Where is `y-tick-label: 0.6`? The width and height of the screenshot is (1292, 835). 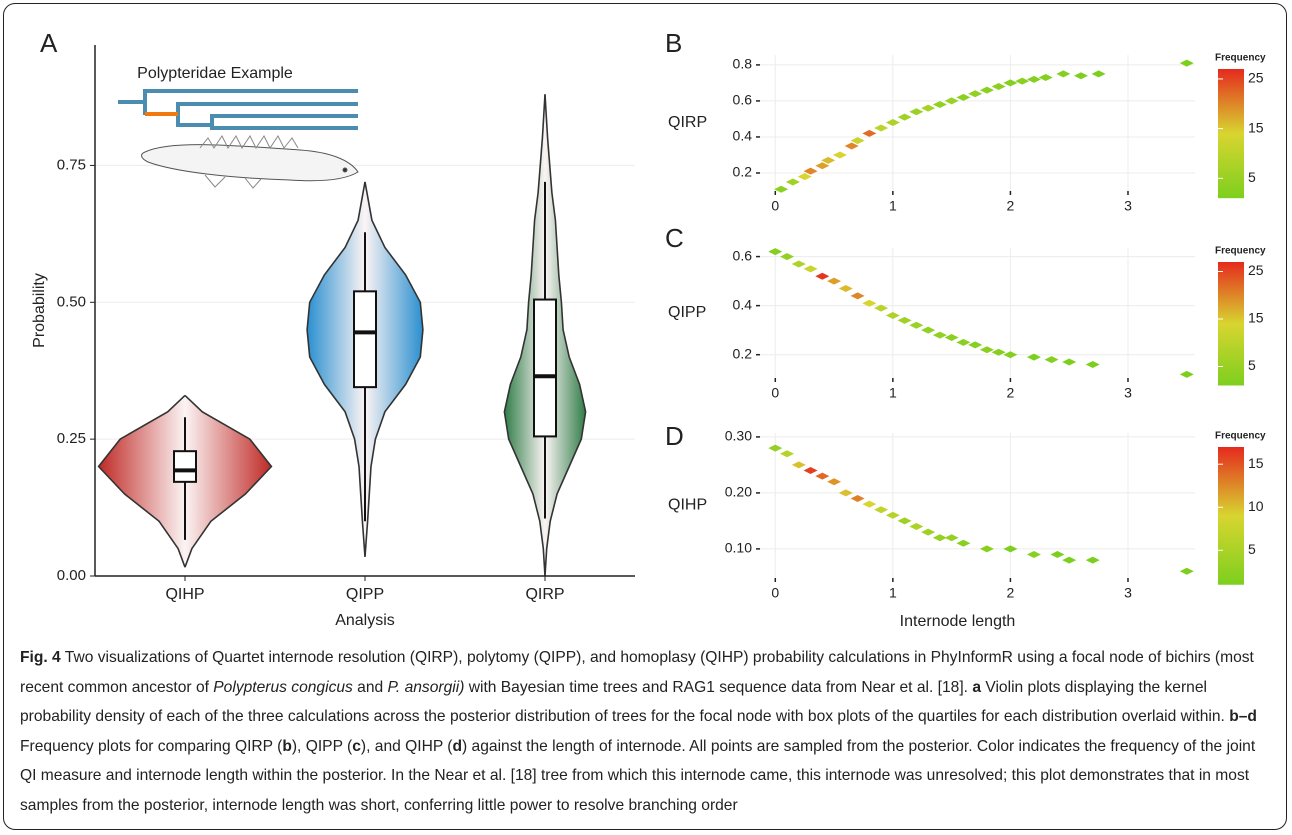 y-tick-label: 0.6 is located at coordinates (743, 255).